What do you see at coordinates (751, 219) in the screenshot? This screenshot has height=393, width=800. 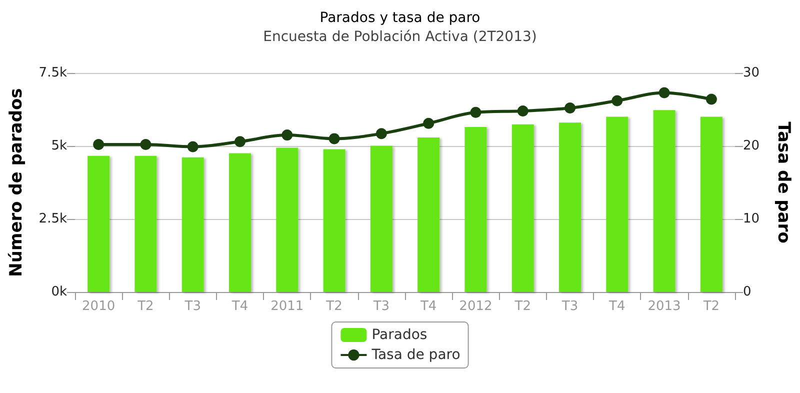 I see `y2-tick-label: 10` at bounding box center [751, 219].